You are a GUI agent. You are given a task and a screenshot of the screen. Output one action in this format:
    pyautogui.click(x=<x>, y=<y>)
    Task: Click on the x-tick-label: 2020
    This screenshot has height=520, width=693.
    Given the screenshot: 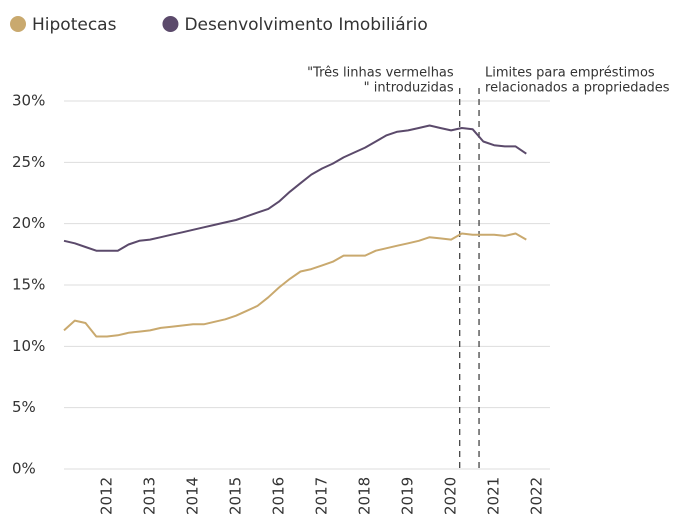 What is the action you would take?
    pyautogui.click(x=451, y=496)
    